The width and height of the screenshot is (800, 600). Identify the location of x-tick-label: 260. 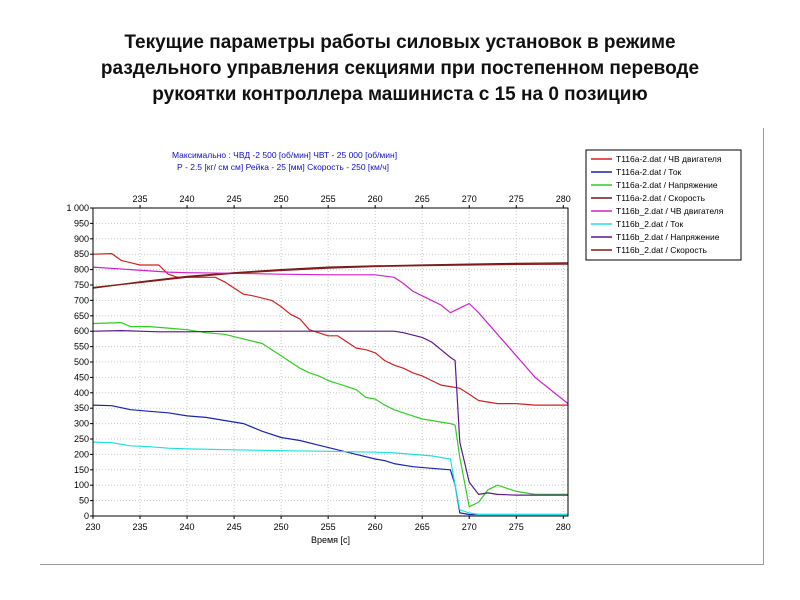
(375, 527).